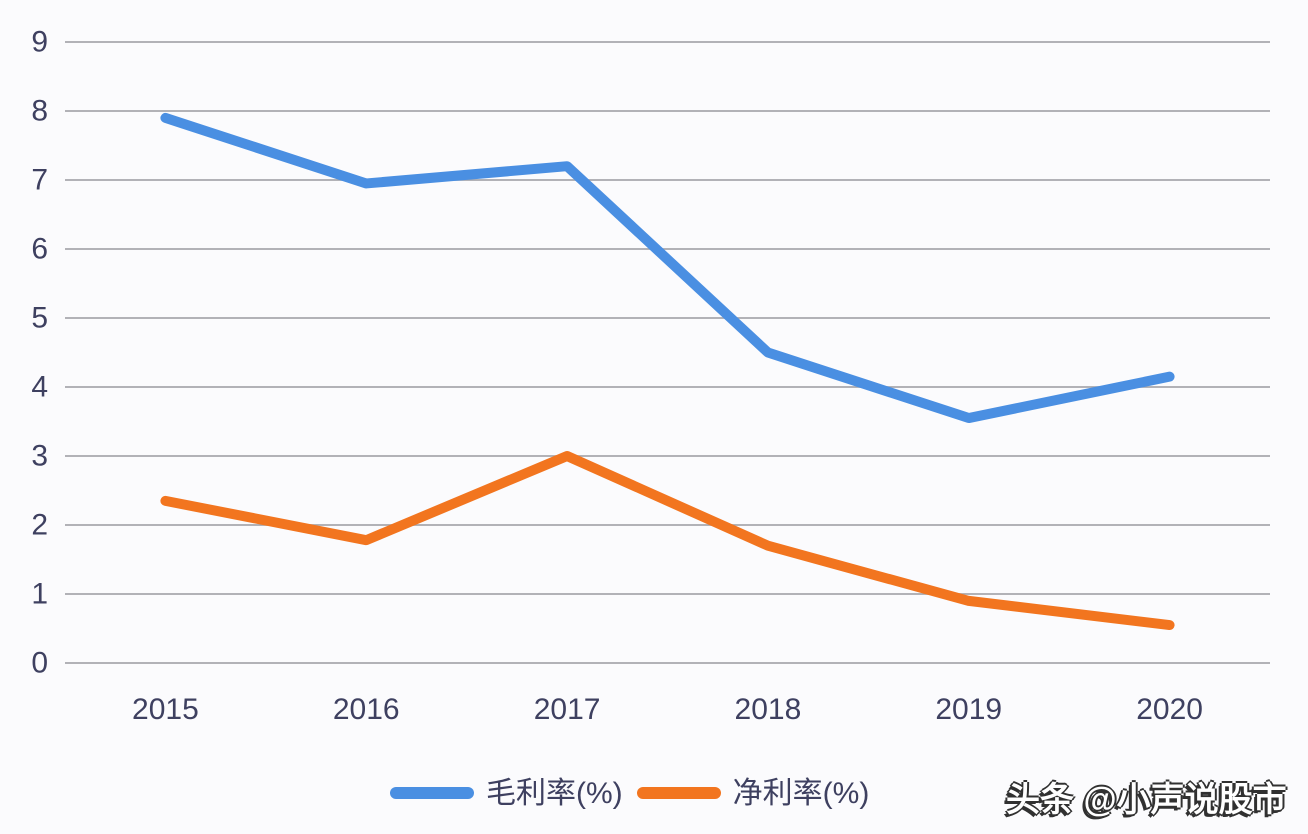  Describe the element at coordinates (801, 793) in the screenshot. I see `legend-label: 净利率(%)` at that location.